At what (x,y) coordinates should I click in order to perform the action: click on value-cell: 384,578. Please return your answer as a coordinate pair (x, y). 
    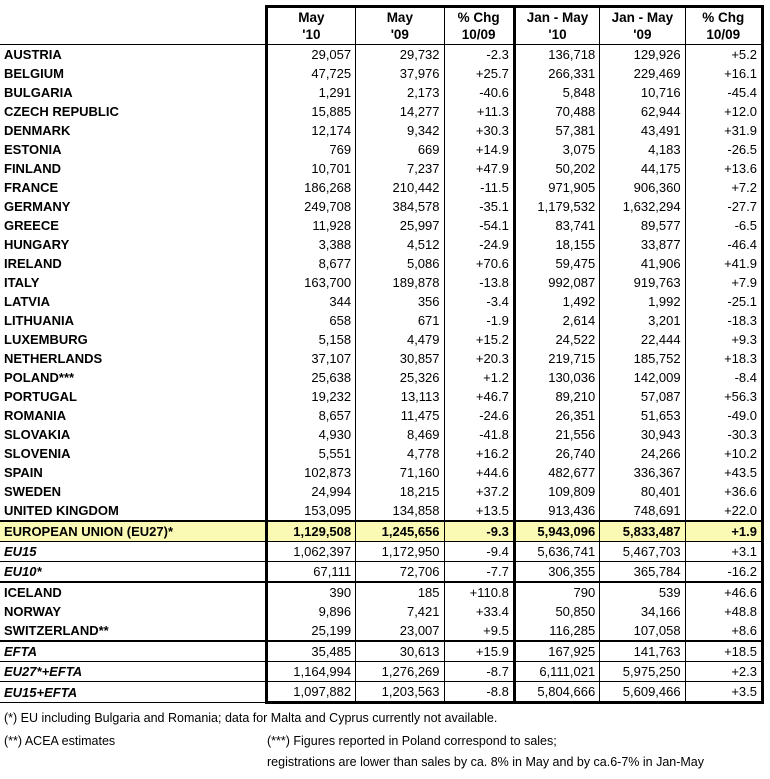
    Looking at the image, I should click on (400, 206).